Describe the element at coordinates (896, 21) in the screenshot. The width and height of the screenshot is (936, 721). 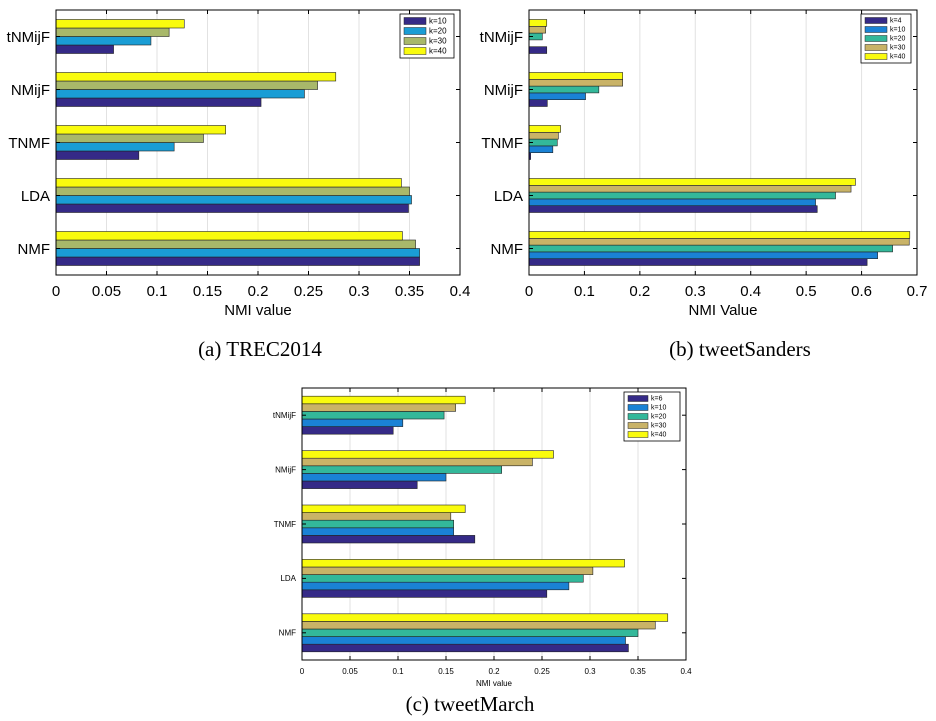
I see `legend-label: k=4` at that location.